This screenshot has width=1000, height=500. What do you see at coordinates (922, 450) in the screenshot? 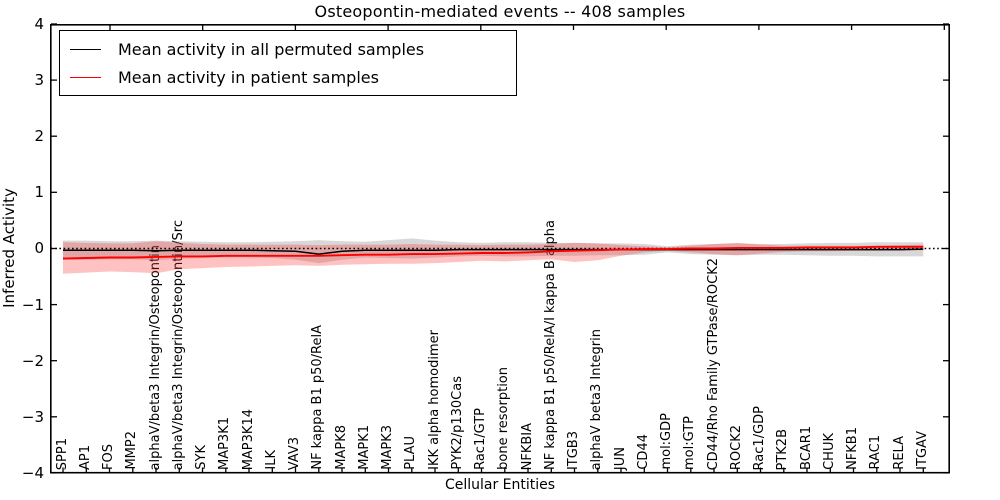
I see `x-tick-label: ITGAV` at bounding box center [922, 450].